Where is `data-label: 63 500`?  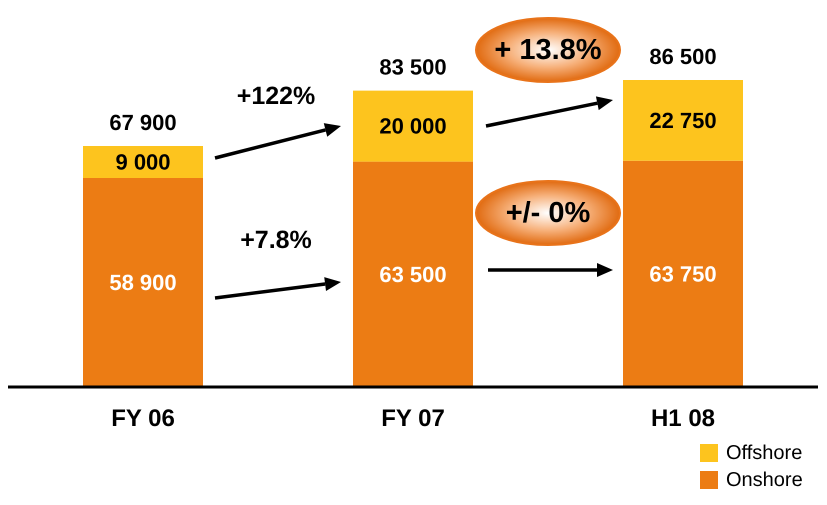 data-label: 63 500 is located at coordinates (413, 274).